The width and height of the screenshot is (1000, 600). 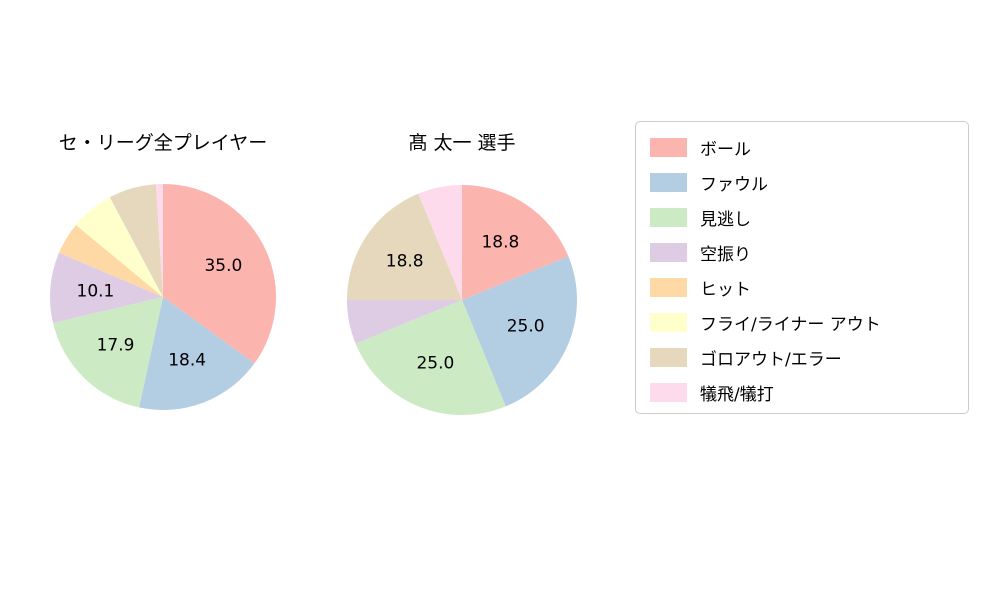 I want to click on legend-label-ground-out-error: ゴロアウト/エラー, so click(x=771, y=360).